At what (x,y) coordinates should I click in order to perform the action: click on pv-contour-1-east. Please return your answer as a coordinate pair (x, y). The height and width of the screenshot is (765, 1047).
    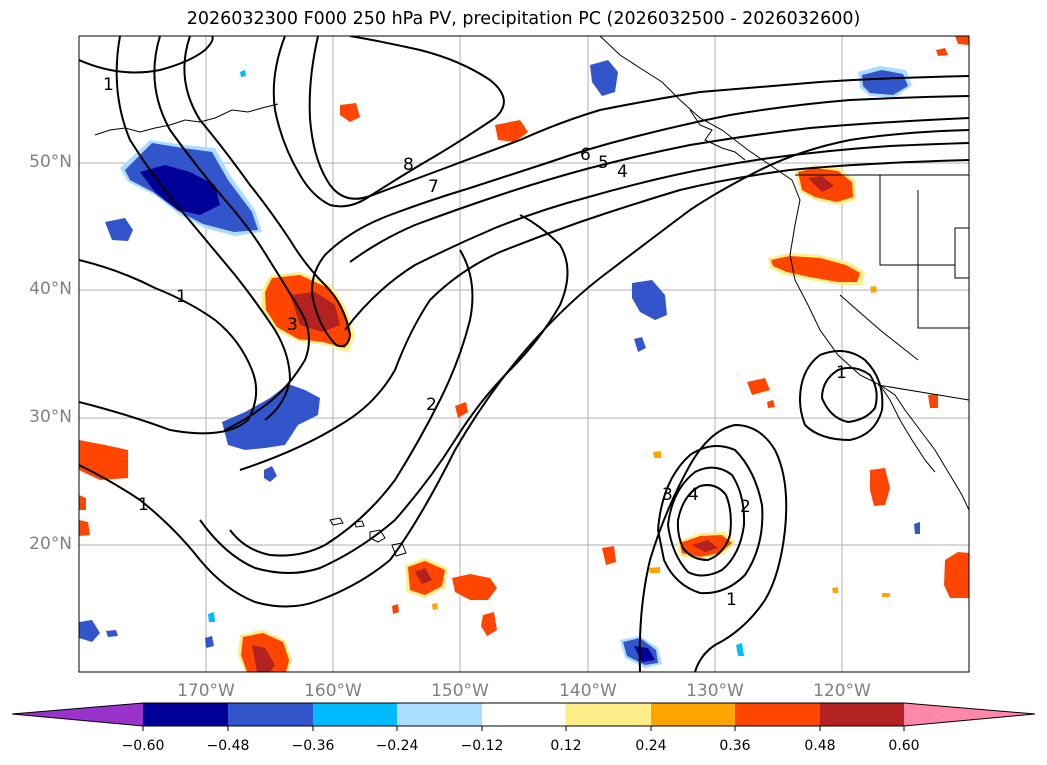
    Looking at the image, I should click on (841, 396).